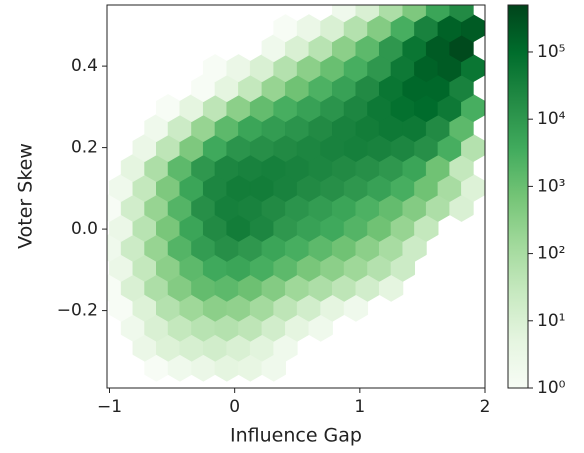 The width and height of the screenshot is (584, 453). I want to click on colorbar-tick-label: 10⁵, so click(551, 52).